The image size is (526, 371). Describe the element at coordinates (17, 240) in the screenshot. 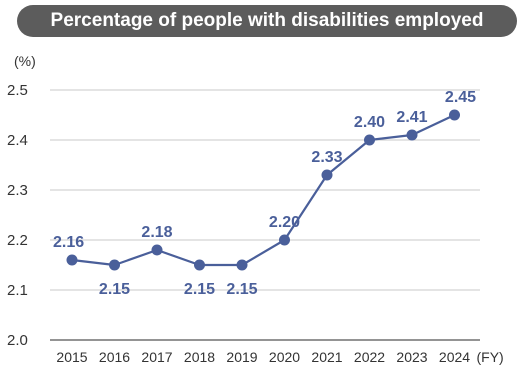

I see `y-tick-label: 2.2` at that location.